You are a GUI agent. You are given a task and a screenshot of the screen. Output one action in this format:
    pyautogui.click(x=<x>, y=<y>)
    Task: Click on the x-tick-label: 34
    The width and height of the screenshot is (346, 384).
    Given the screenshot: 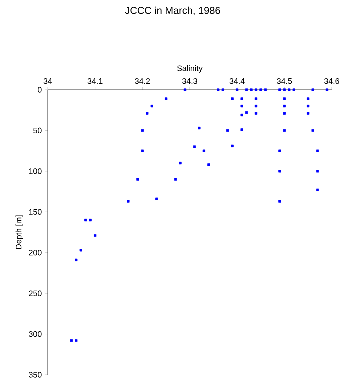 What is the action you would take?
    pyautogui.click(x=48, y=81)
    